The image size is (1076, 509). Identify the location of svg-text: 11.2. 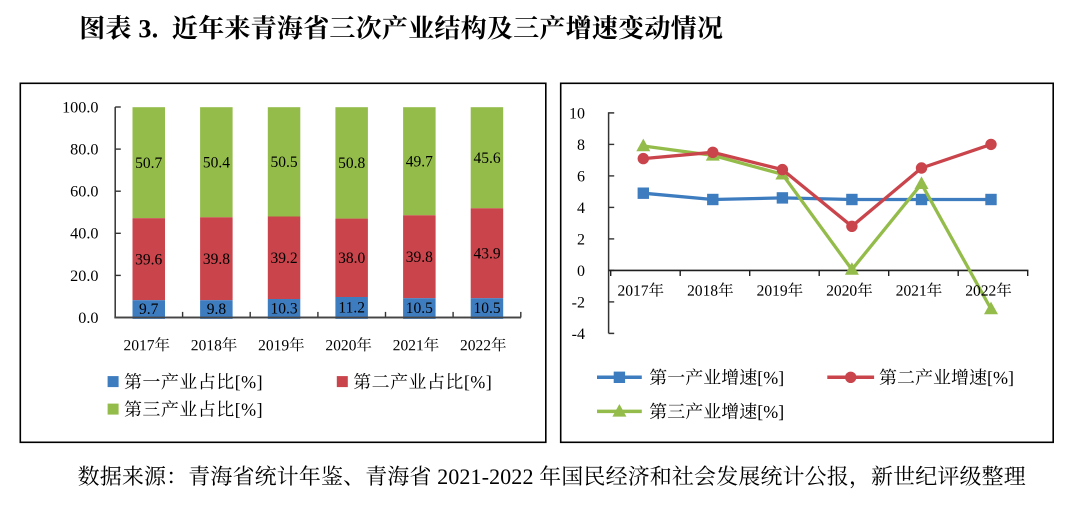
(351, 307).